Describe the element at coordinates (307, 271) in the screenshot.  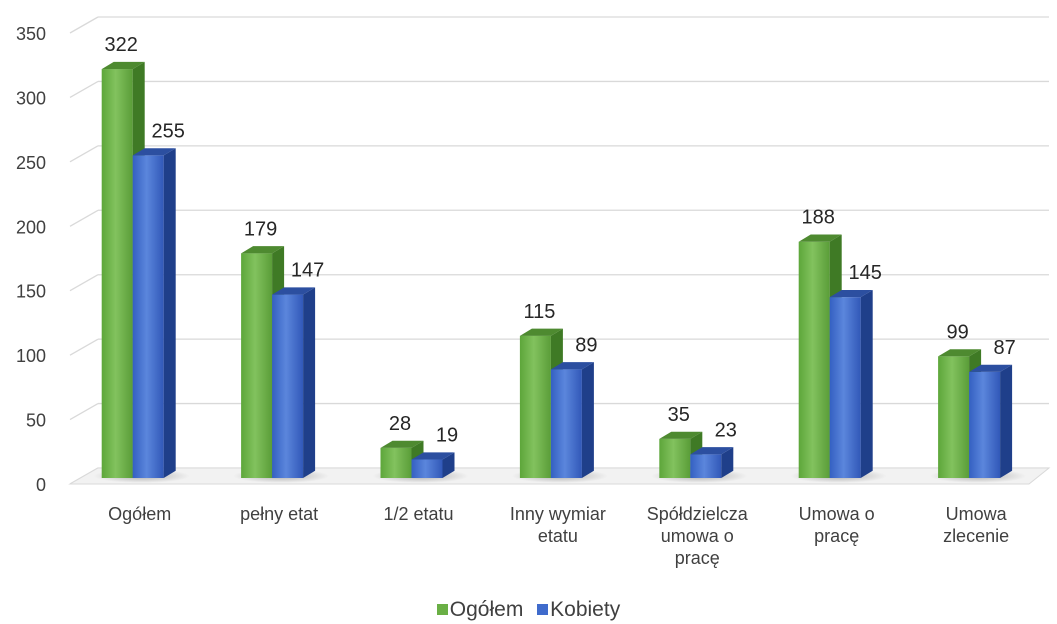
I see `data-label-kobiety-1: 147` at that location.